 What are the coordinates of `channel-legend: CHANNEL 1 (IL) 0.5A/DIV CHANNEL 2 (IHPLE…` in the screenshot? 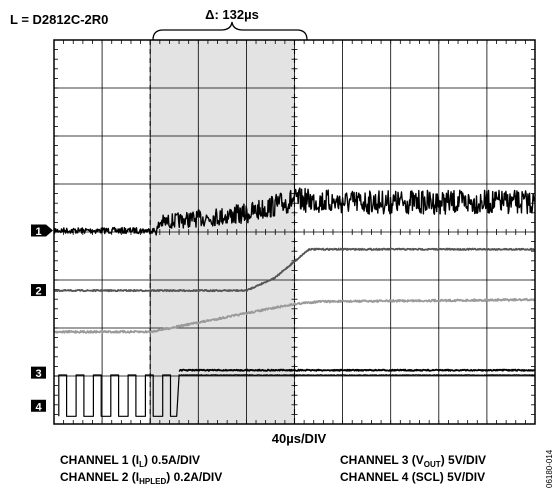 It's located at (273, 469).